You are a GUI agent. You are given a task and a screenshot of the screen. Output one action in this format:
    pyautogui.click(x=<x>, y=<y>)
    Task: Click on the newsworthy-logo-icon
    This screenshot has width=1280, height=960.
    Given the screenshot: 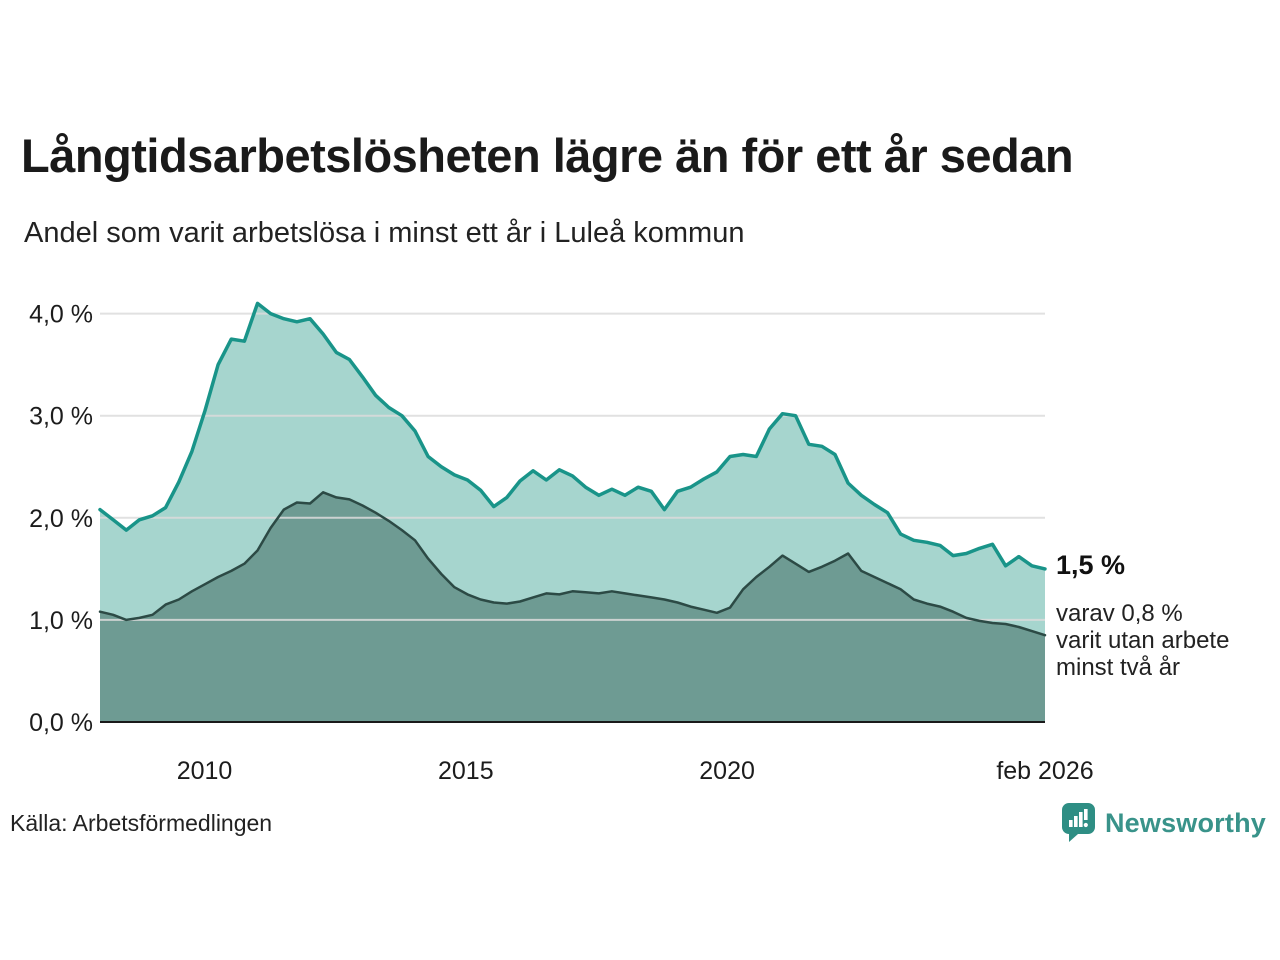 What is the action you would take?
    pyautogui.click(x=1078, y=822)
    